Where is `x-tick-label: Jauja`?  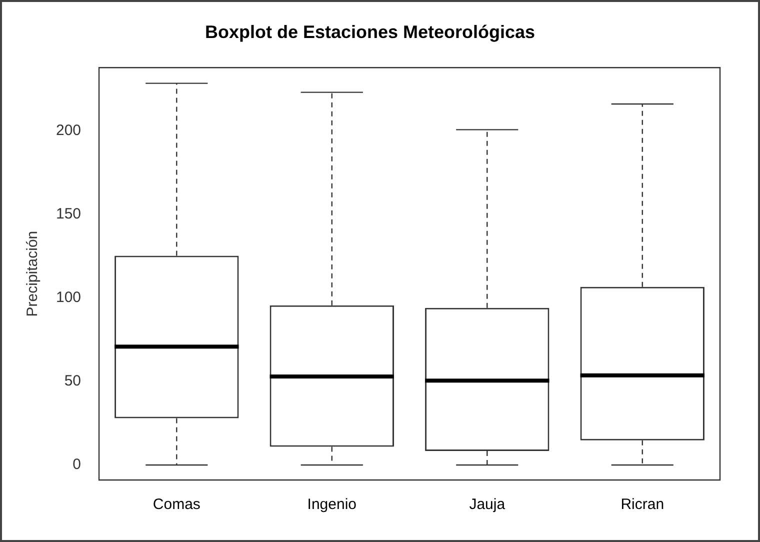 x-tick-label: Jauja is located at coordinates (487, 505).